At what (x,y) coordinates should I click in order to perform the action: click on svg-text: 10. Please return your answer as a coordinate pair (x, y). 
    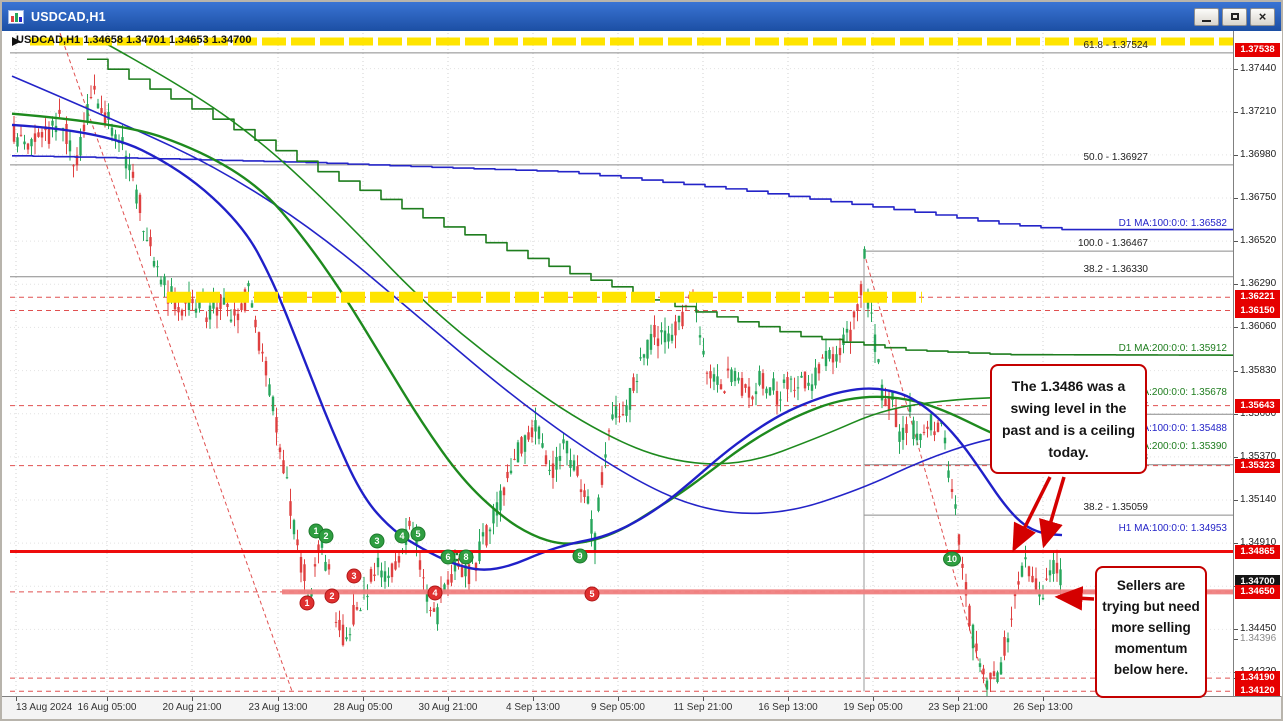
    Looking at the image, I should click on (952, 559).